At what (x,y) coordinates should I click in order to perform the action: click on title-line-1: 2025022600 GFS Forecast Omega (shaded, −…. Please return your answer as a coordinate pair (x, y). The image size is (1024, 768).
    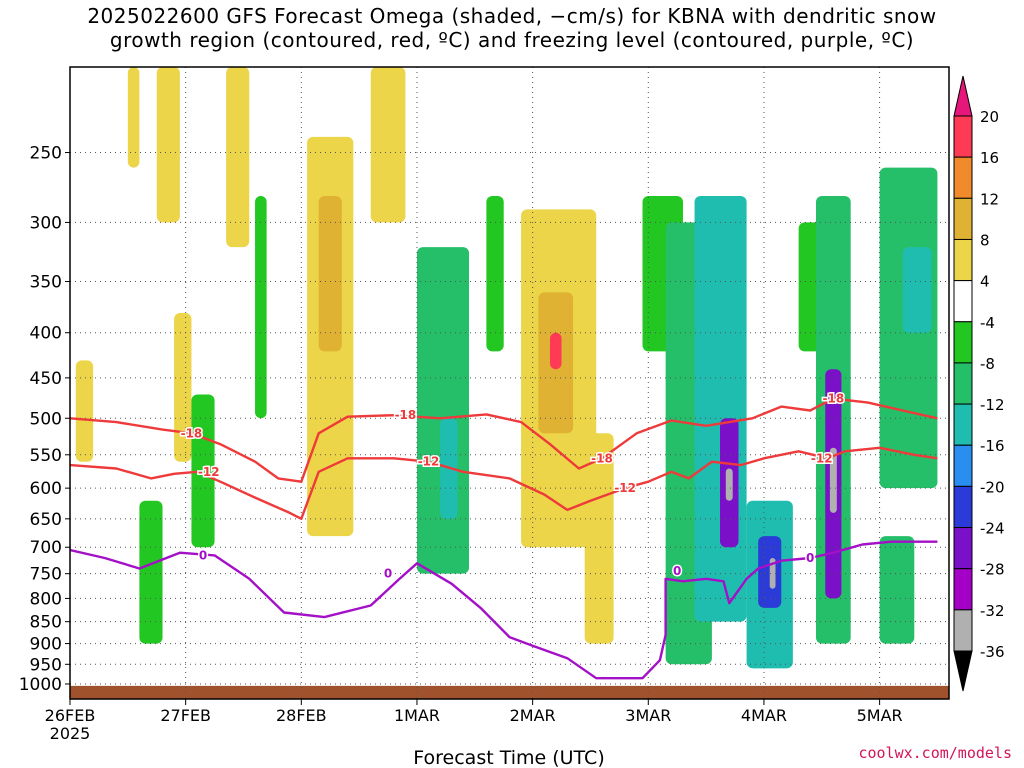
    Looking at the image, I should click on (512, 16).